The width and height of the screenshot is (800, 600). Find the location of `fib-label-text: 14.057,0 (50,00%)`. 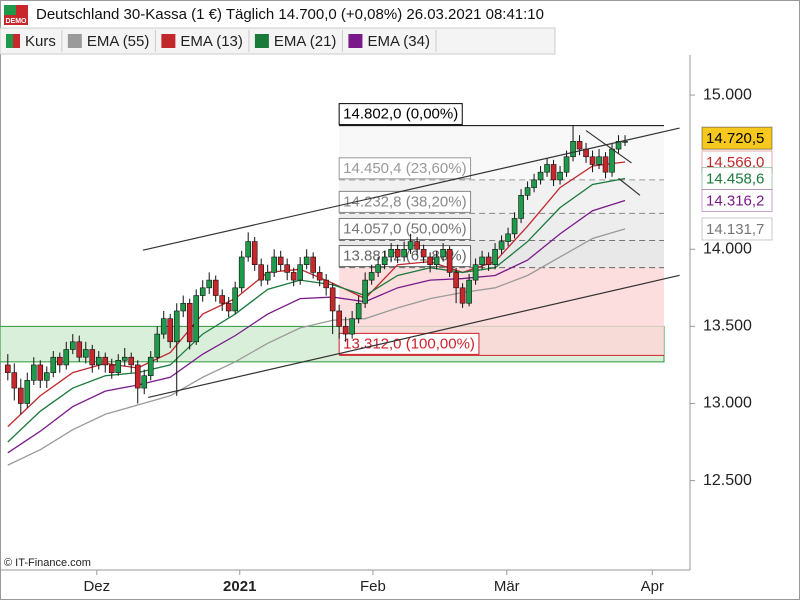

fib-label-text: 14.057,0 (50,00%) is located at coordinates (404, 228).